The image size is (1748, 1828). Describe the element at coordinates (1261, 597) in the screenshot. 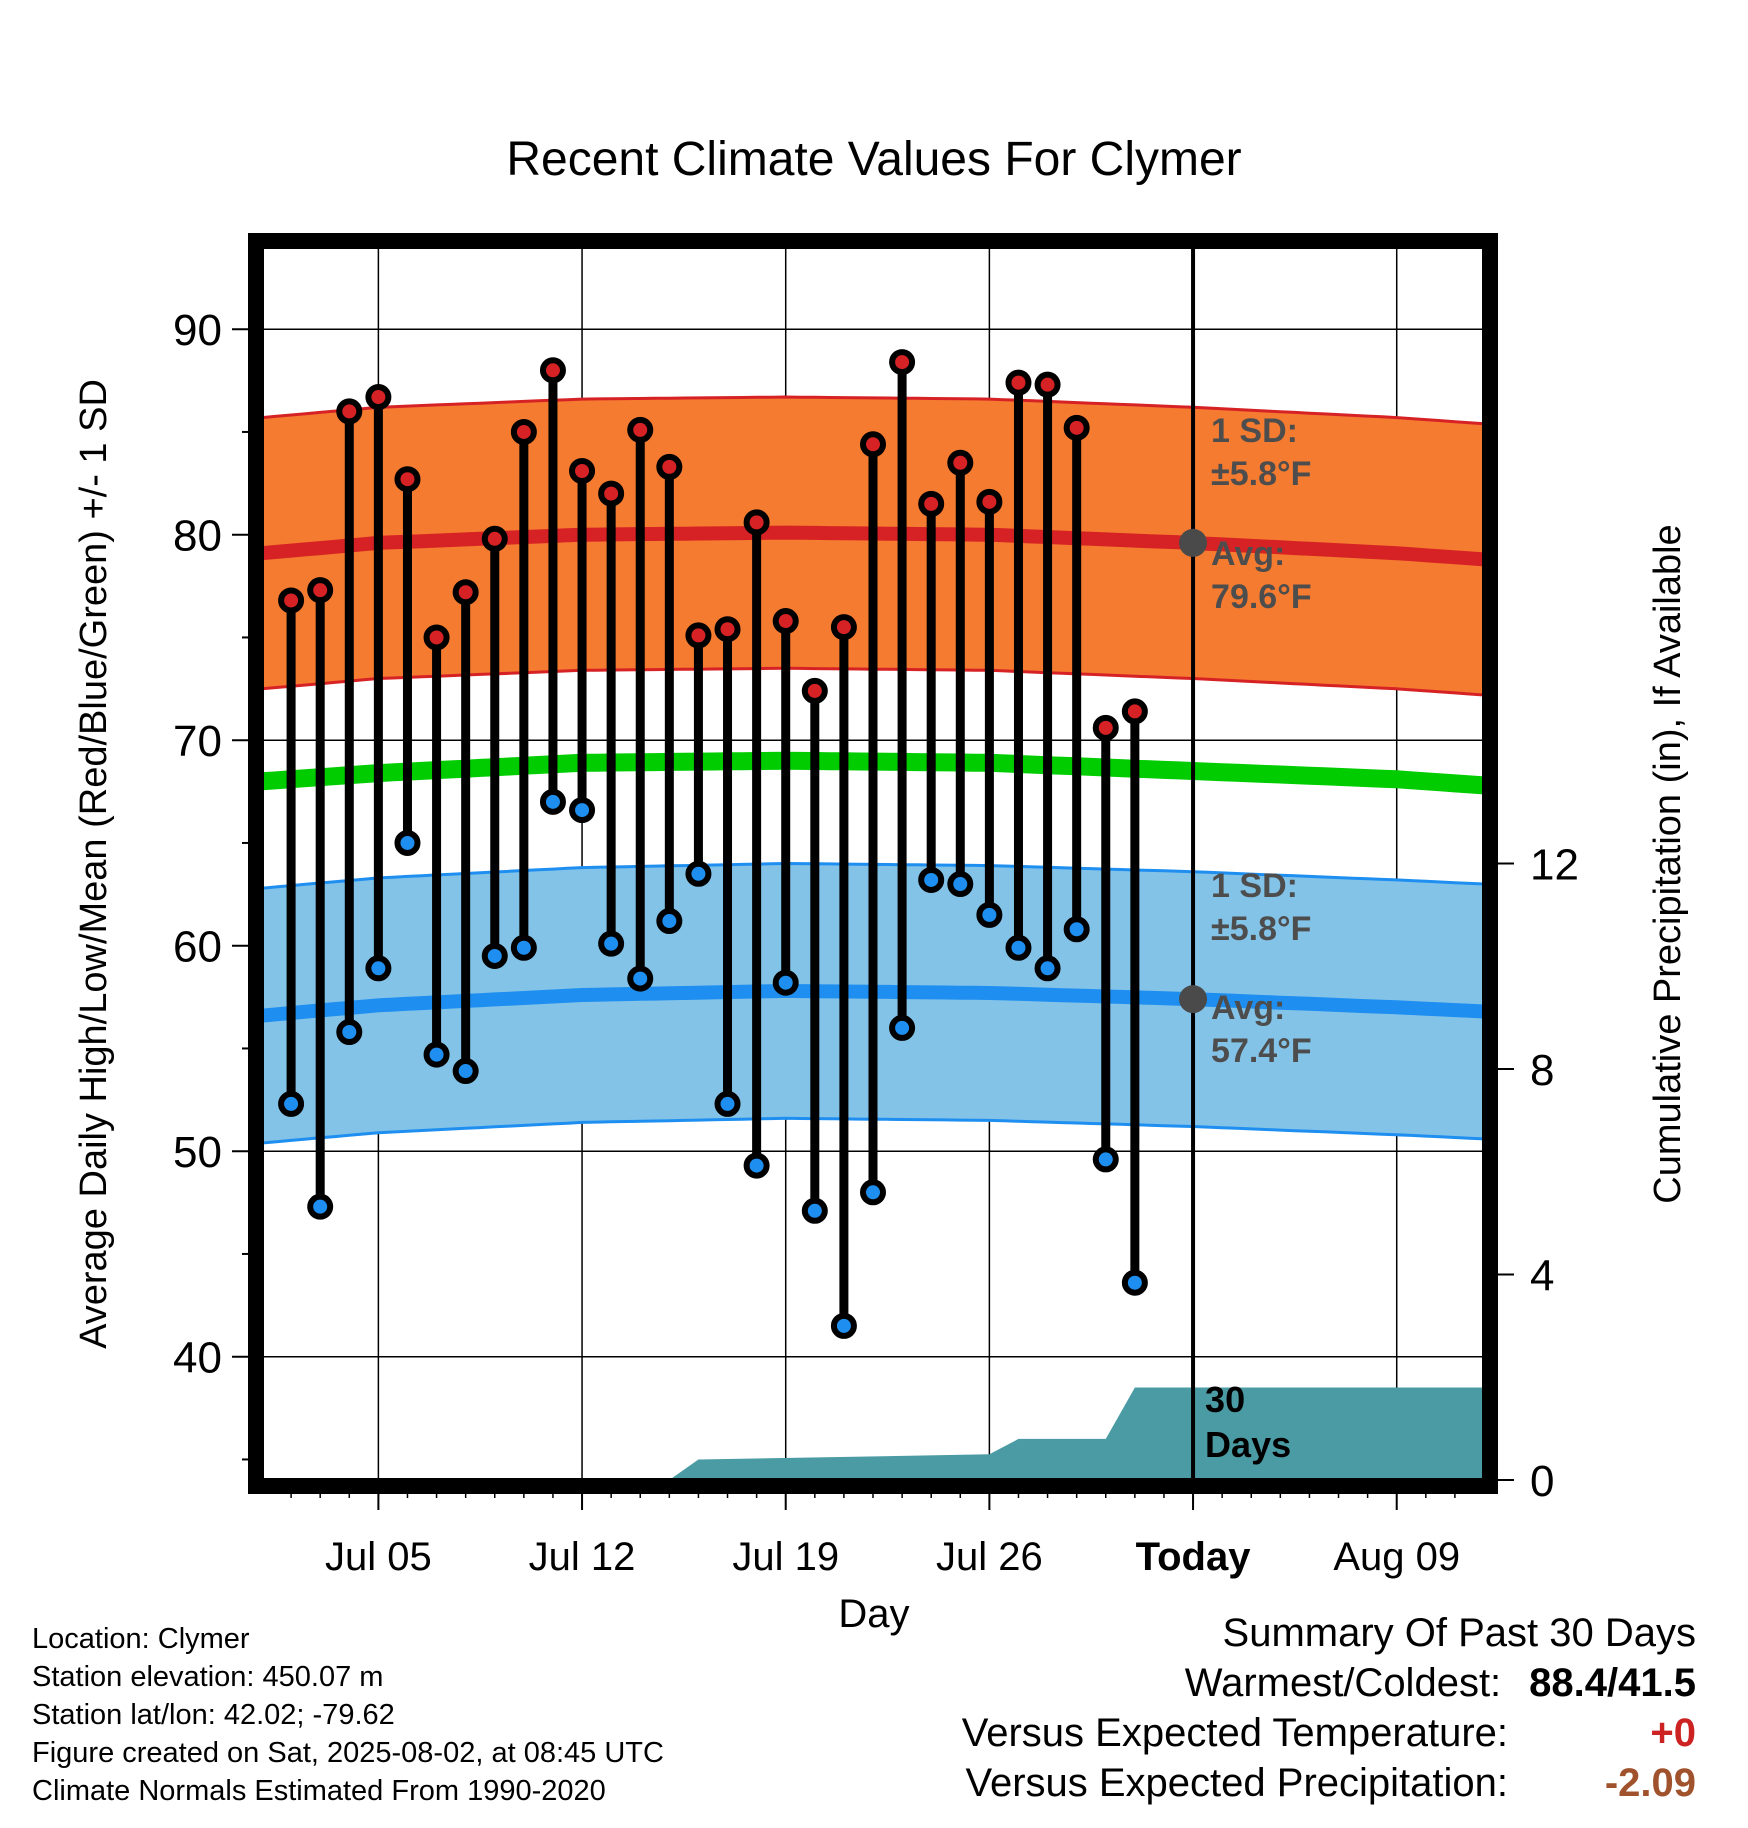

I see `high-avg-value: 79.6°F` at that location.